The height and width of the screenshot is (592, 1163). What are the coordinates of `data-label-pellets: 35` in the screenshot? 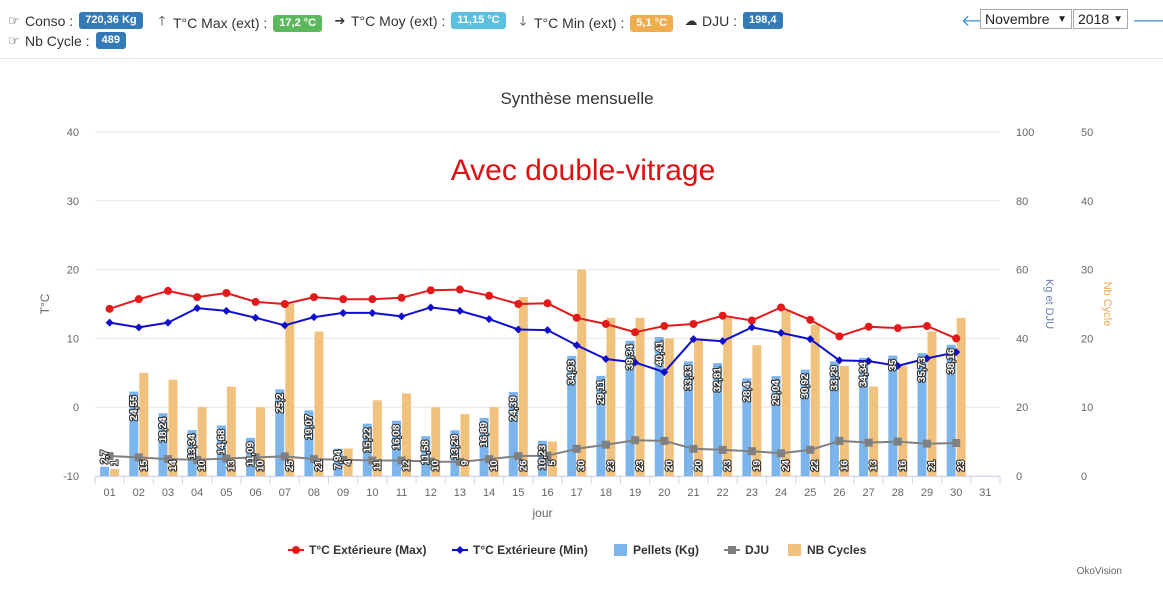 It's located at (893, 365).